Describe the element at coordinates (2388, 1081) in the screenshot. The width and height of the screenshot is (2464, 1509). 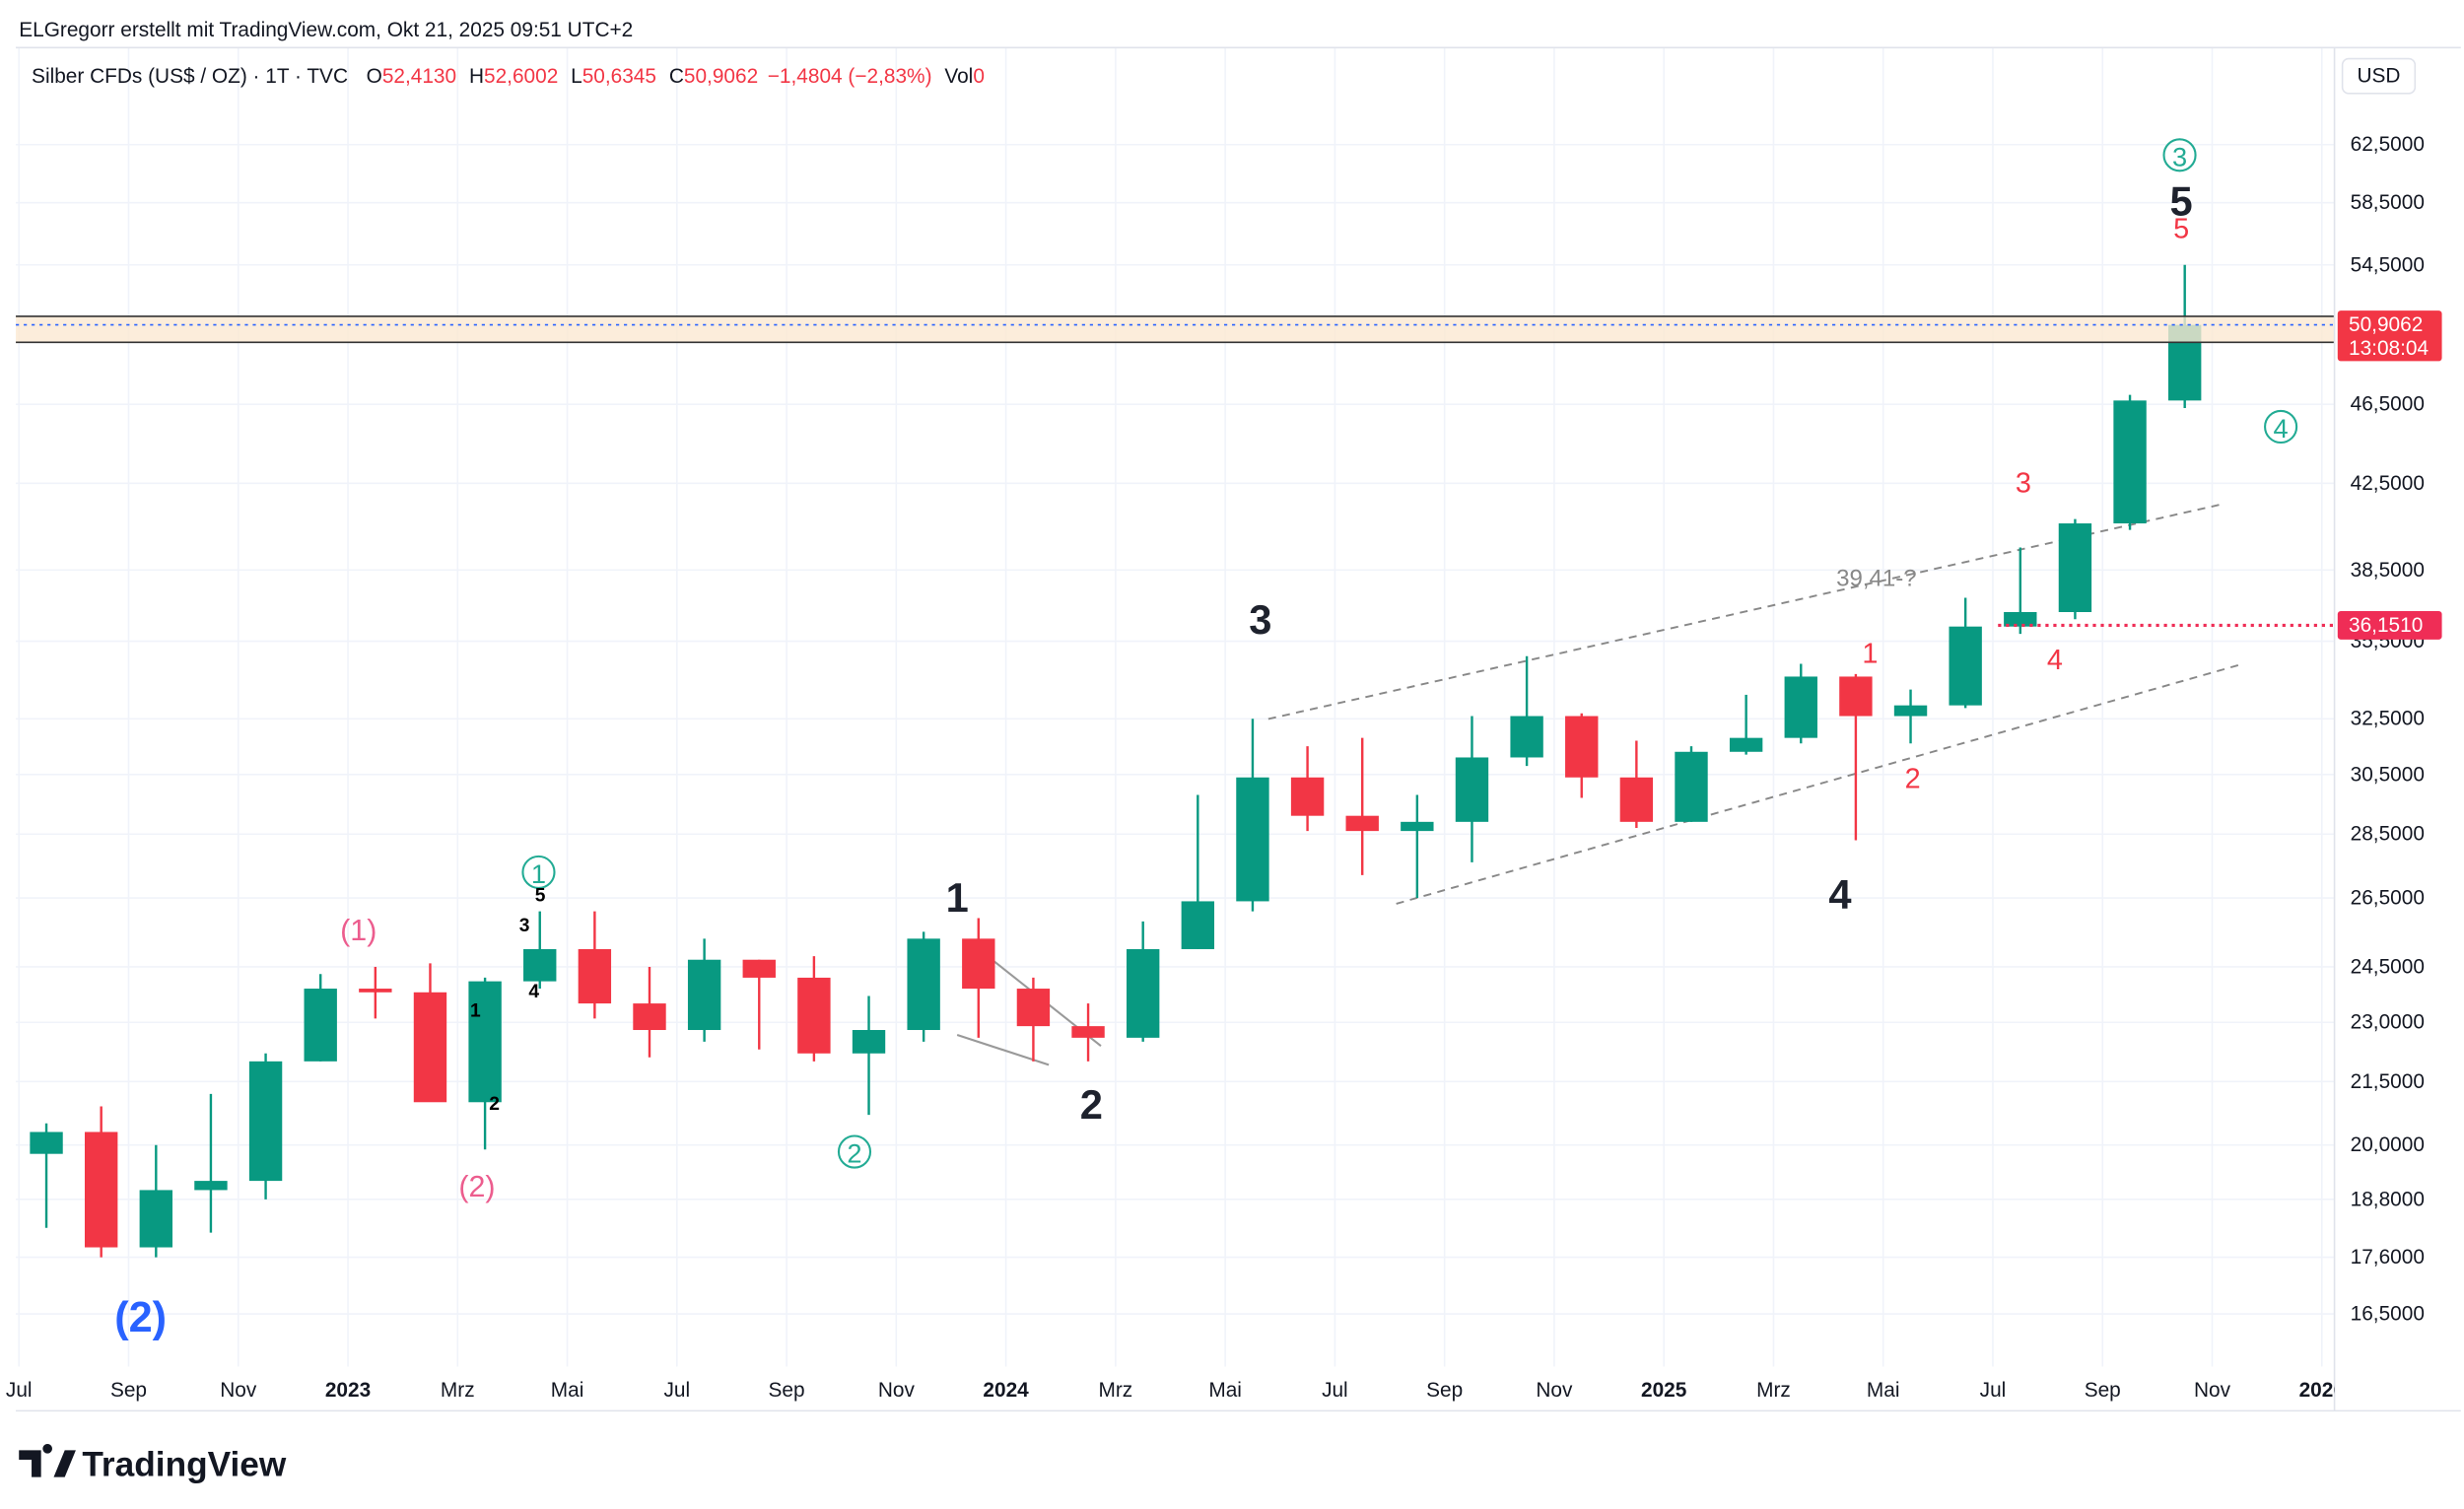
I see `y-tick-label: 21,5000` at that location.